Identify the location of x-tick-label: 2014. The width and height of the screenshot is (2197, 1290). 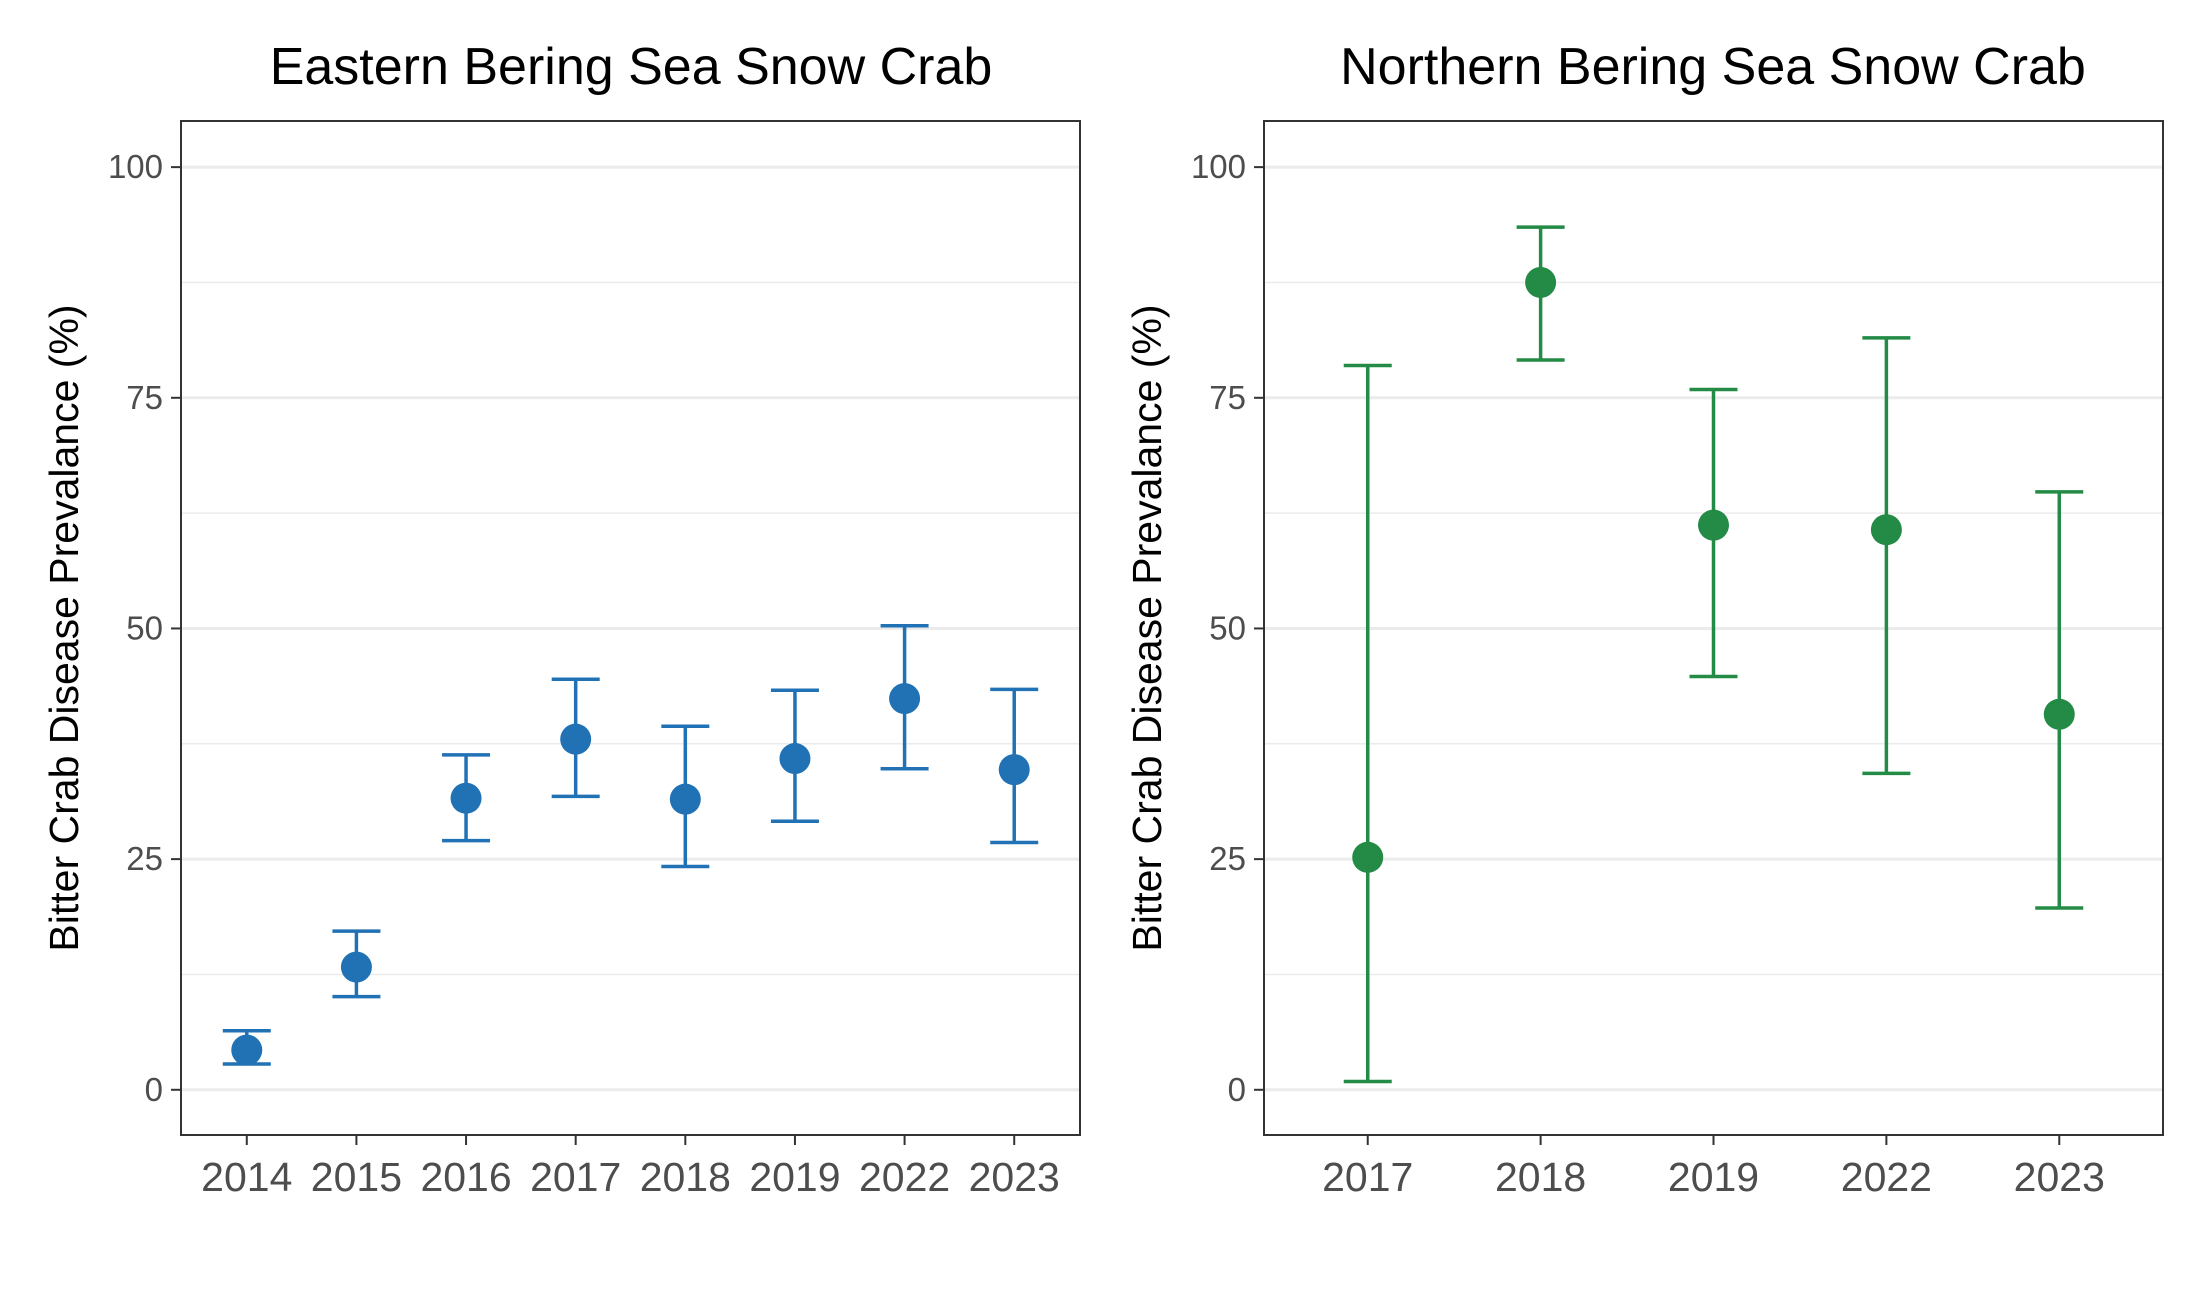
(246, 1177).